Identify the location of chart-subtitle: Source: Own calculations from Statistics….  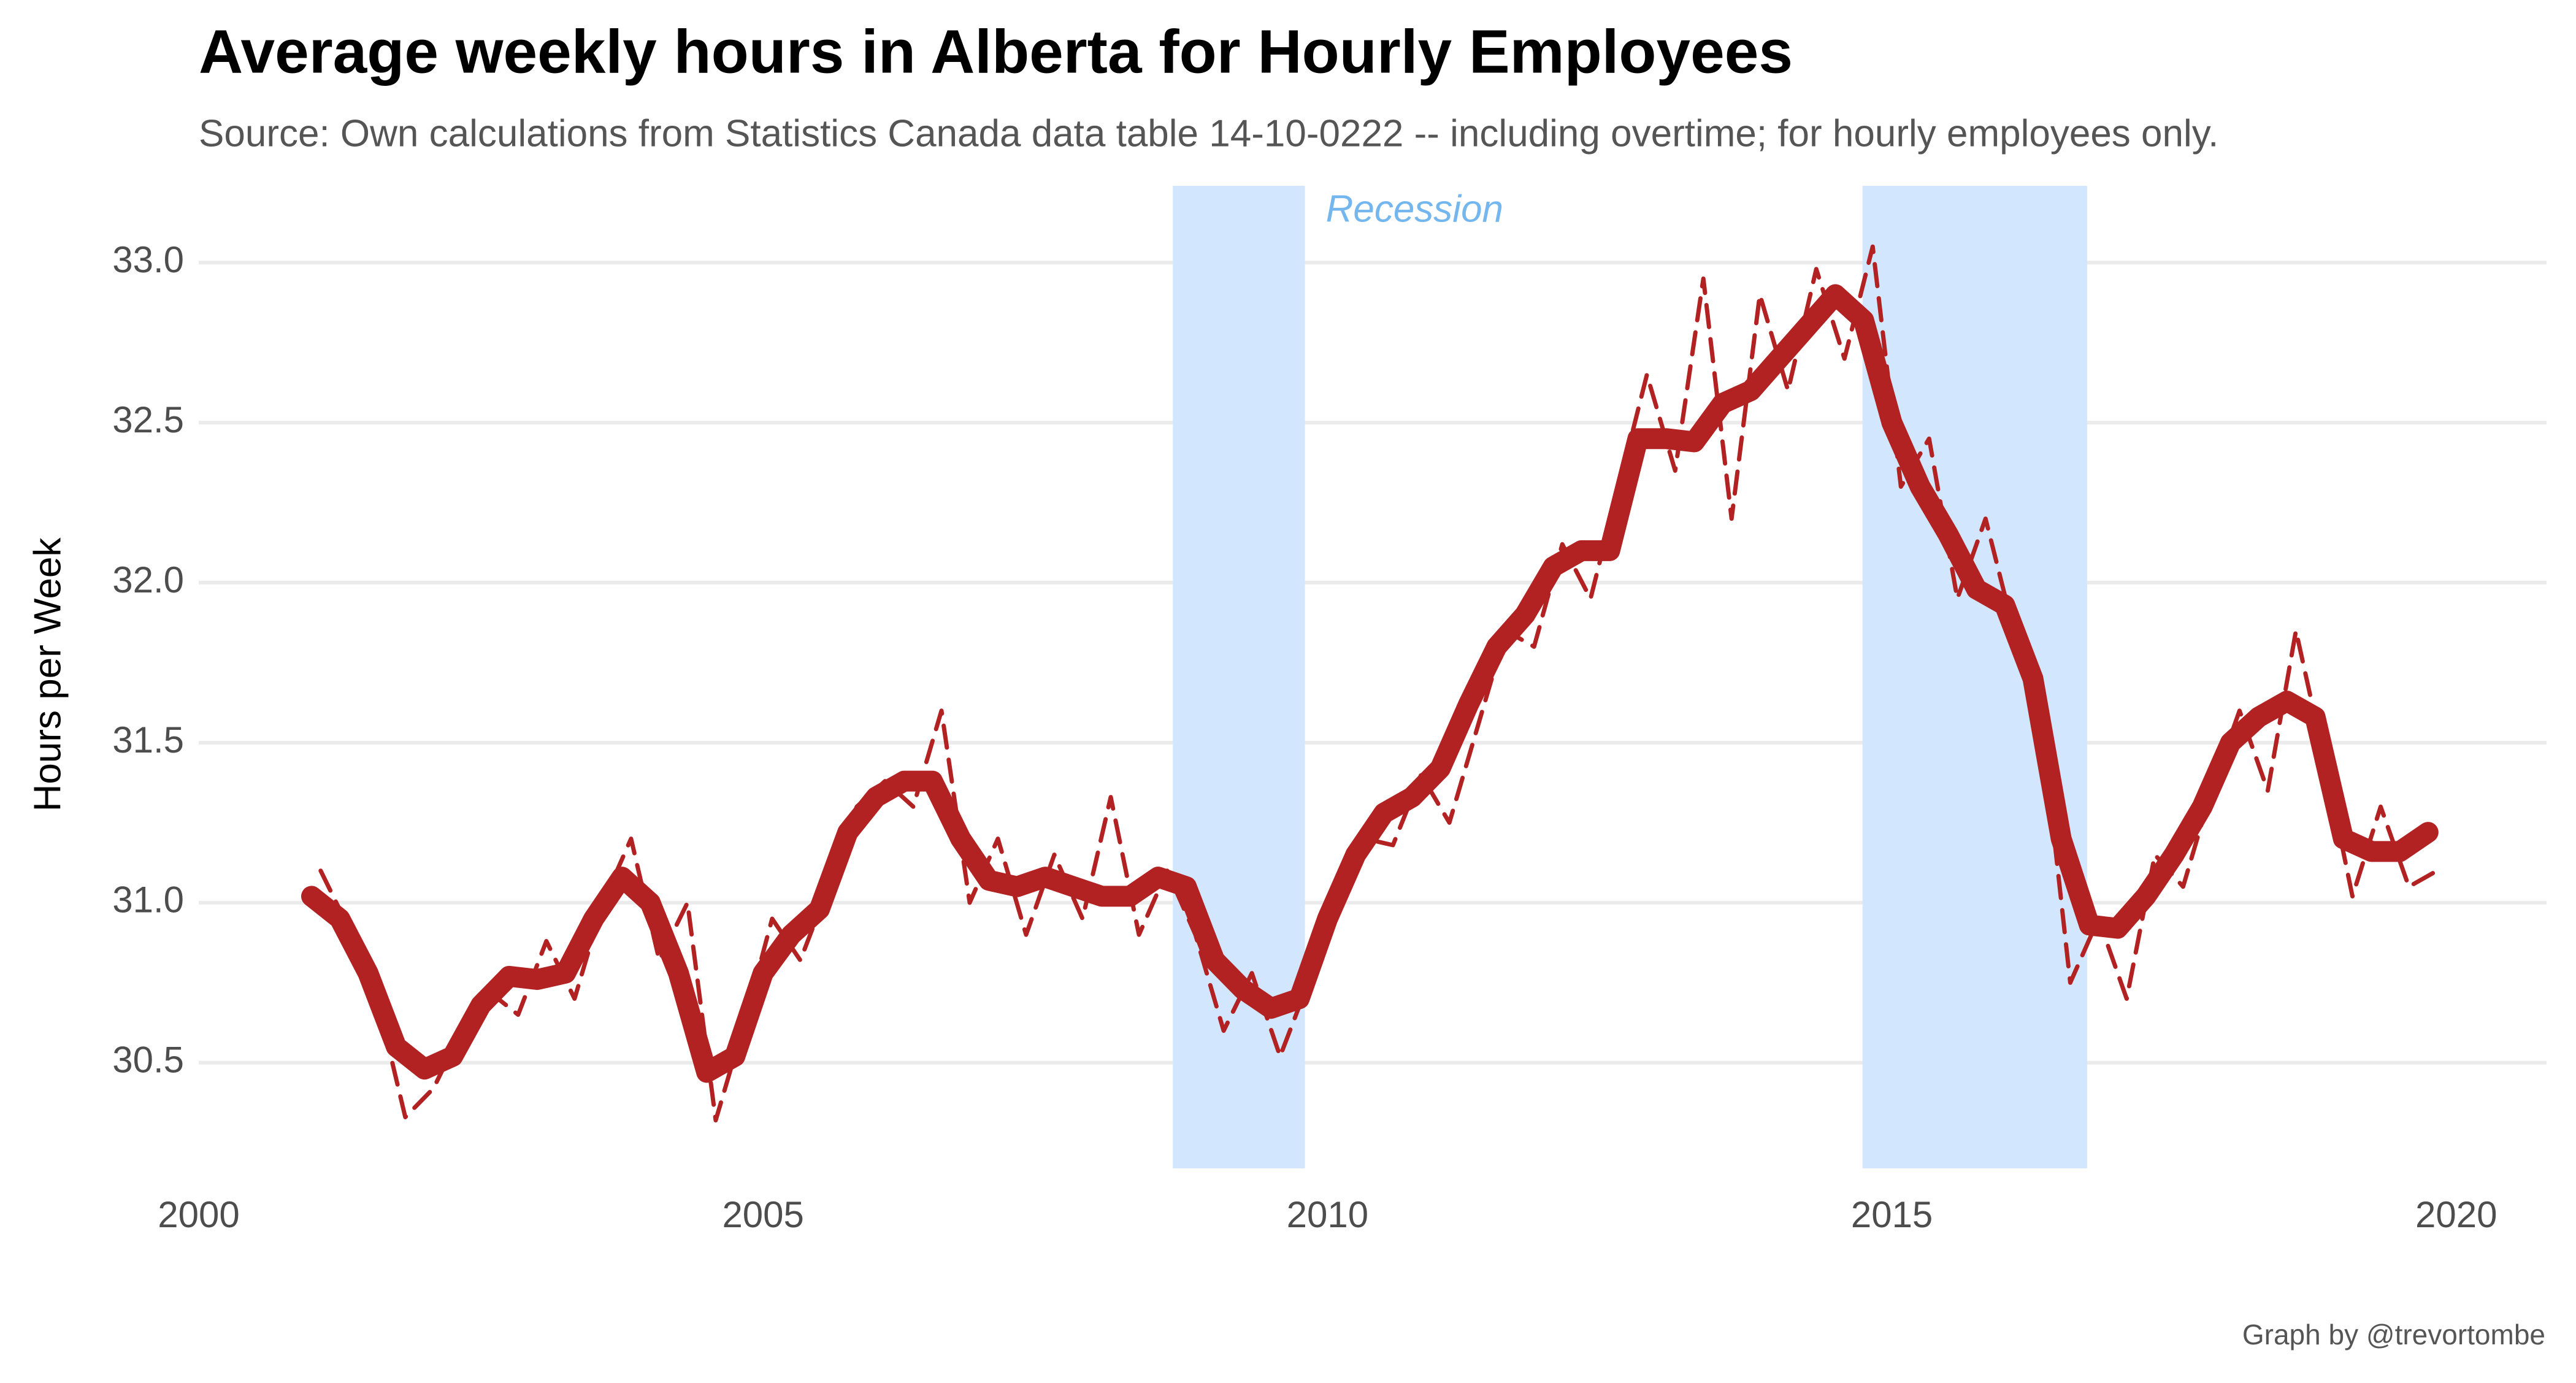
(1208, 133).